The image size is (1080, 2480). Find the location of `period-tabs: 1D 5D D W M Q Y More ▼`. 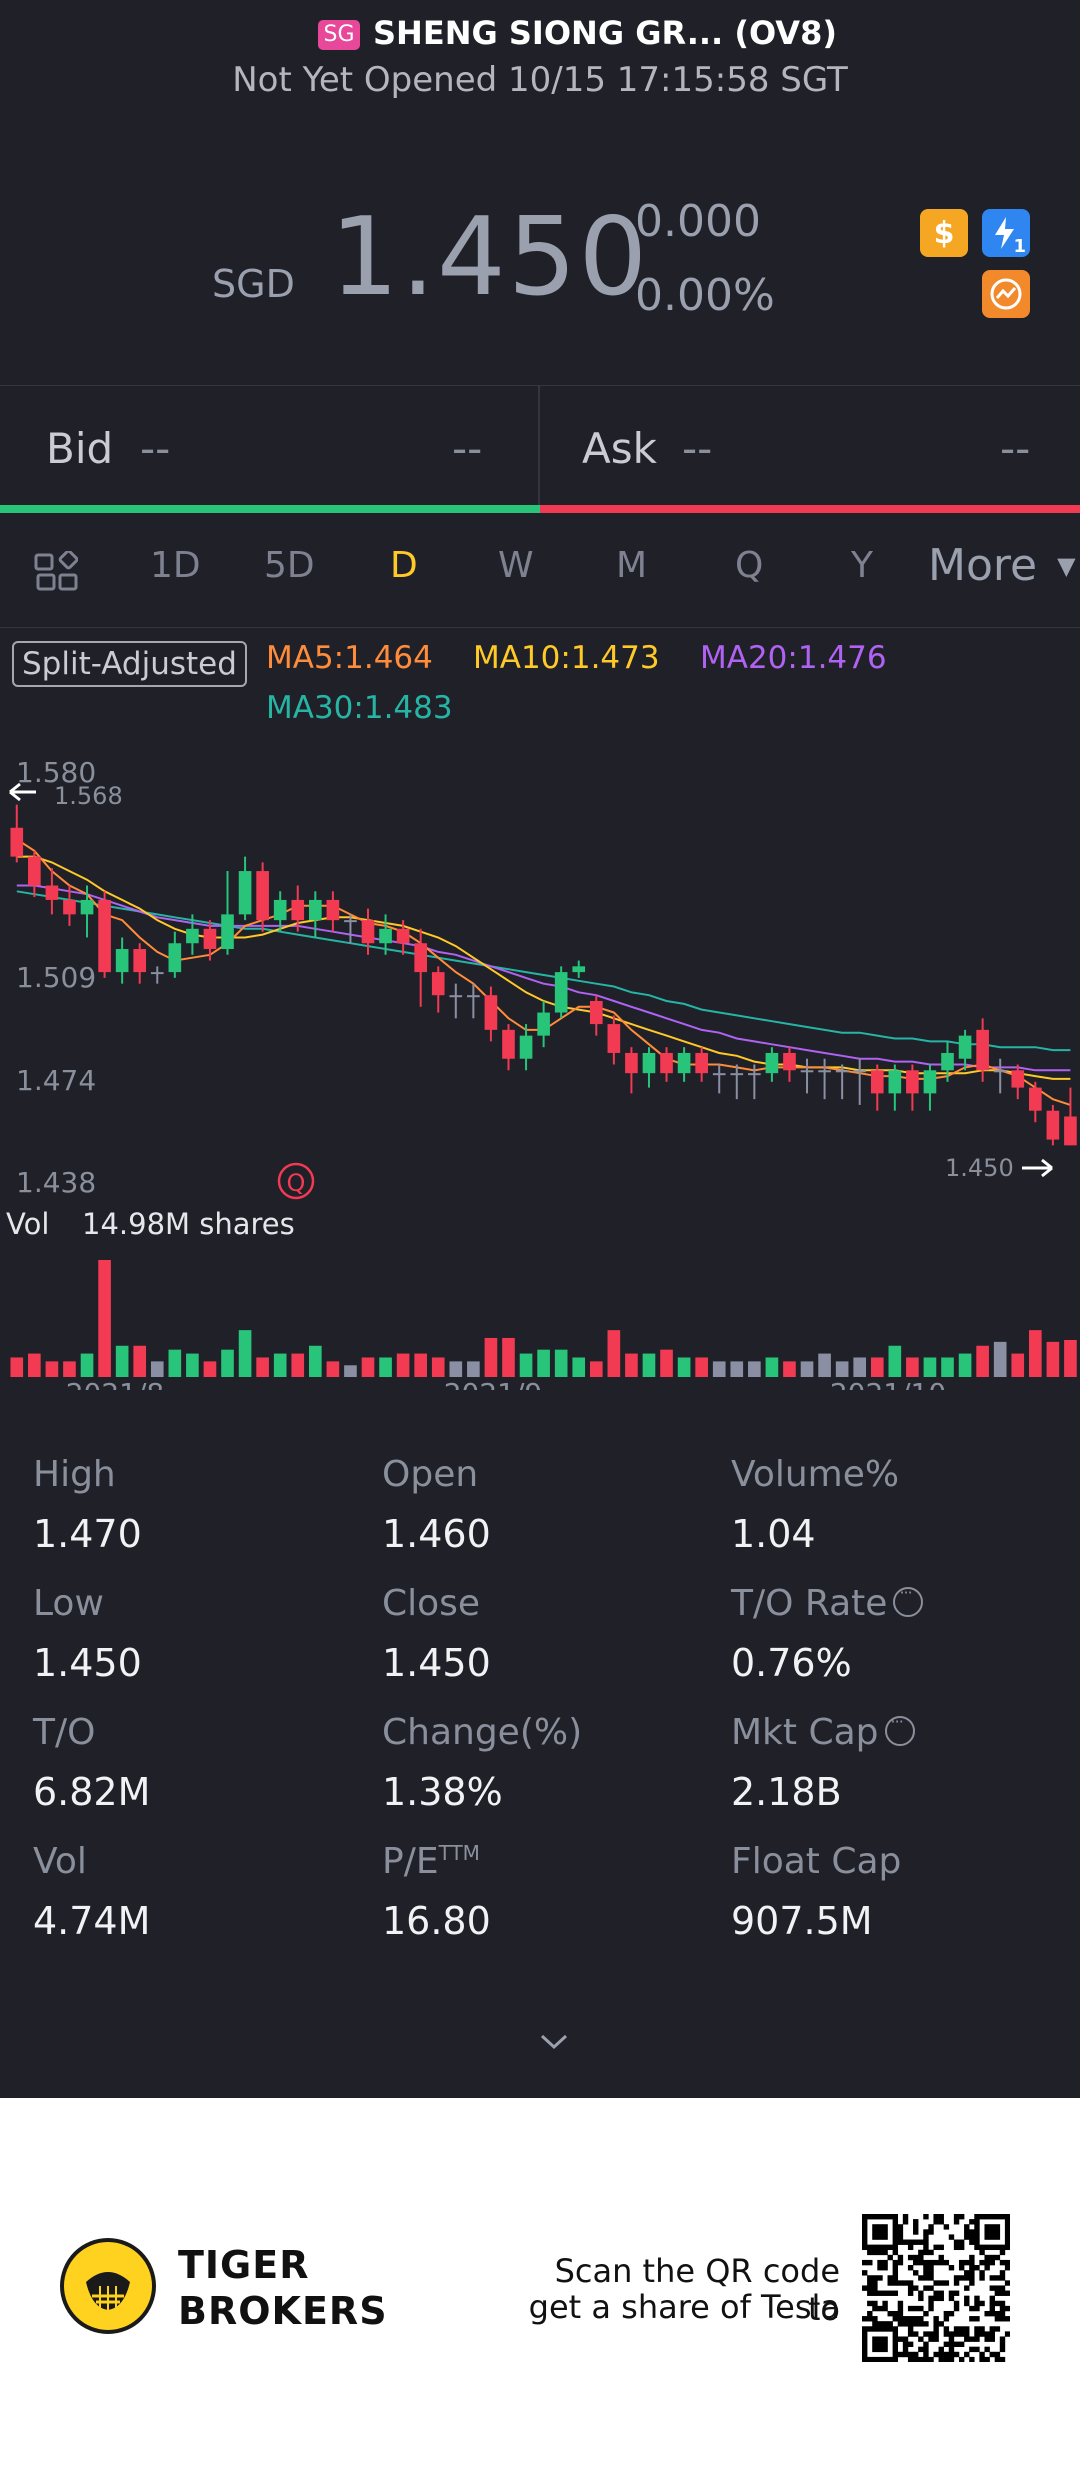

period-tabs: 1D 5D D W M Q Y More ▼ is located at coordinates (540, 571).